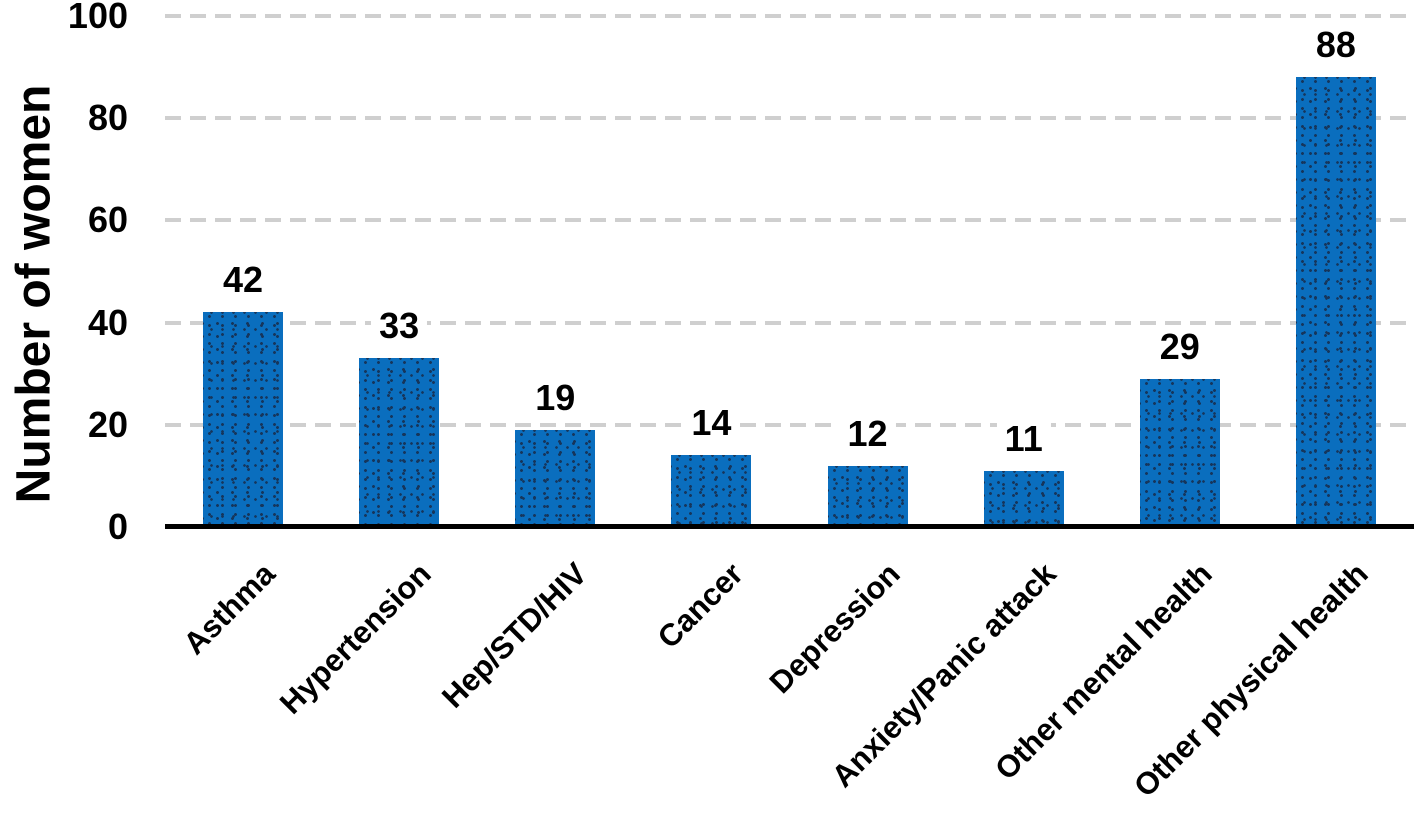 The image size is (1418, 839). Describe the element at coordinates (107, 118) in the screenshot. I see `y-tick-label: 80` at that location.